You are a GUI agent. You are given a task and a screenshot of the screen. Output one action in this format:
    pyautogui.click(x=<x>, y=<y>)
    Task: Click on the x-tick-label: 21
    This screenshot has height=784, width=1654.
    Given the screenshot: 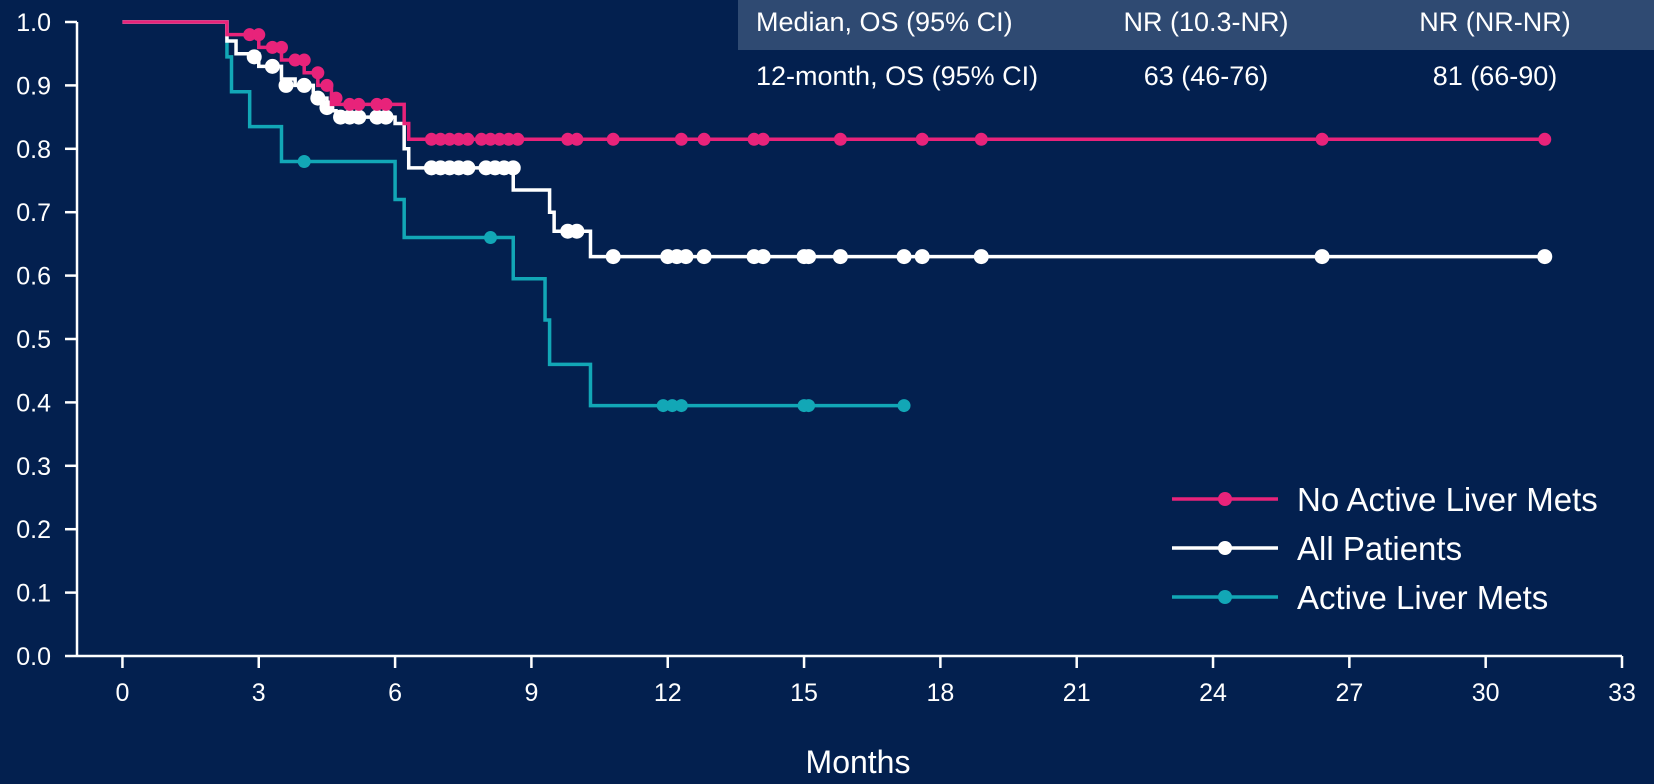 What is the action you would take?
    pyautogui.click(x=1077, y=693)
    